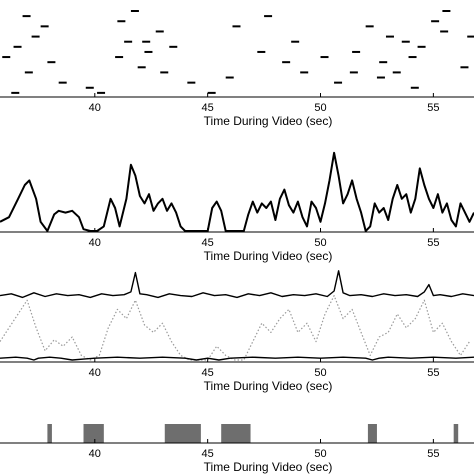  I want to click on segment-bar-panel: 40 45 50 55 Time During Video (sec), so click(237, 449).